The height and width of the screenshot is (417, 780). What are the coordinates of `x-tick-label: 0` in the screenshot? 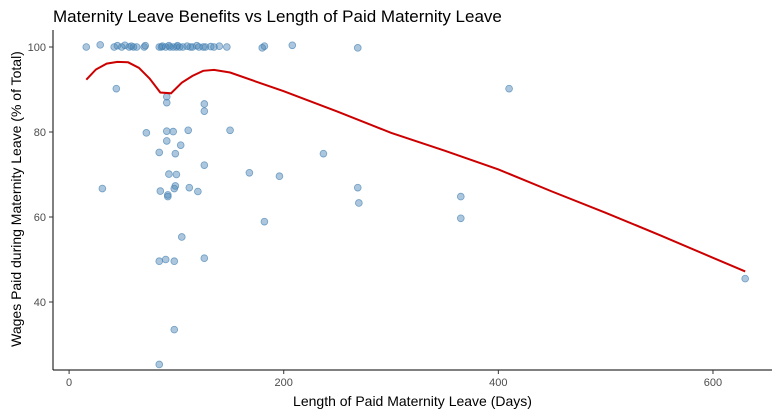 It's located at (69, 383).